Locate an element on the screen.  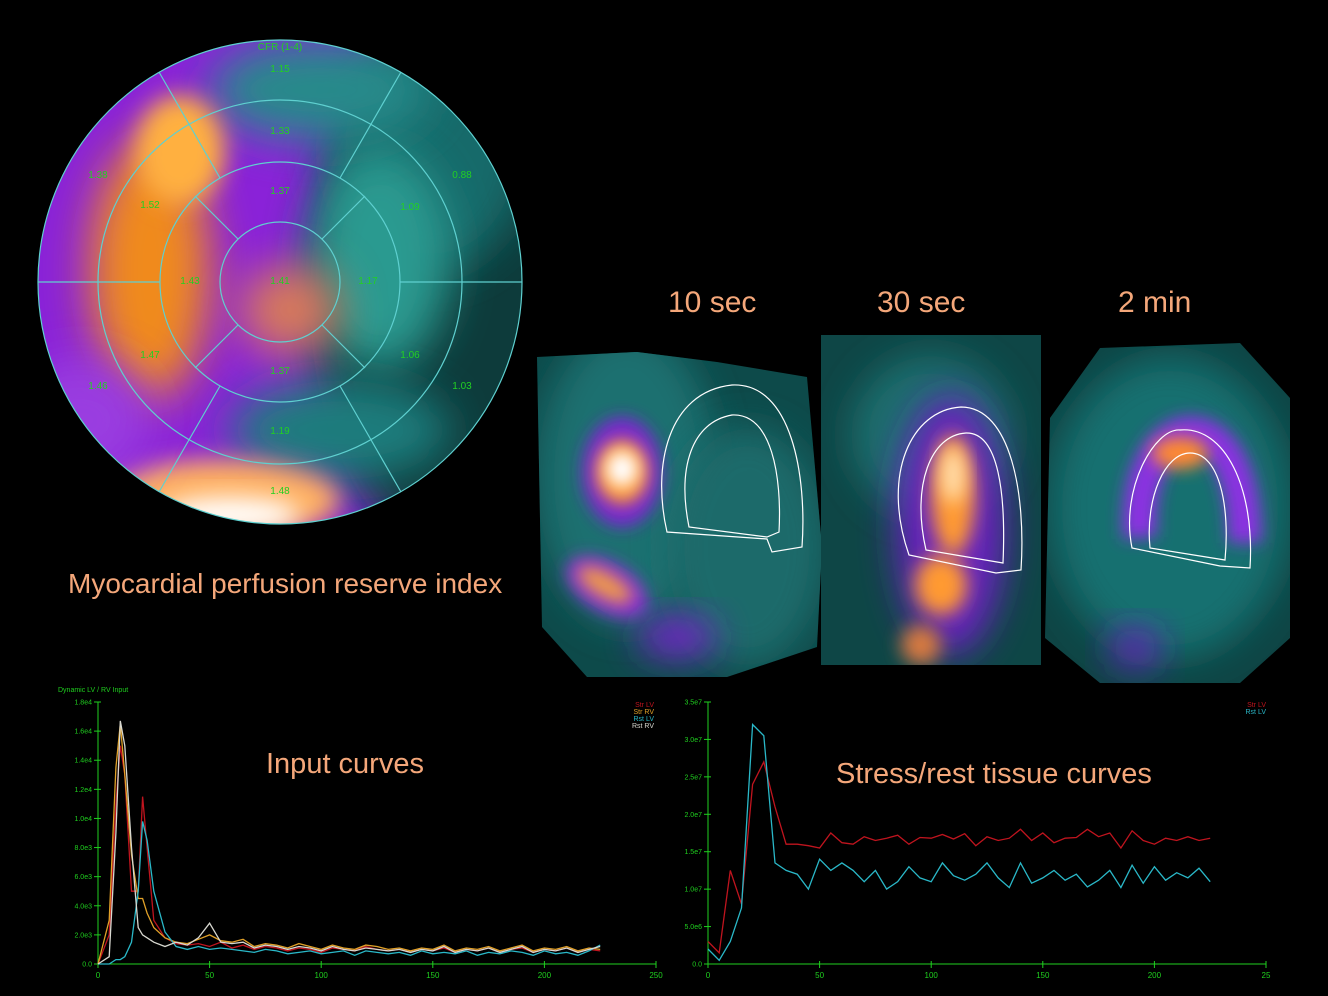
y-tick-label: 2.0e7 is located at coordinates (693, 815).